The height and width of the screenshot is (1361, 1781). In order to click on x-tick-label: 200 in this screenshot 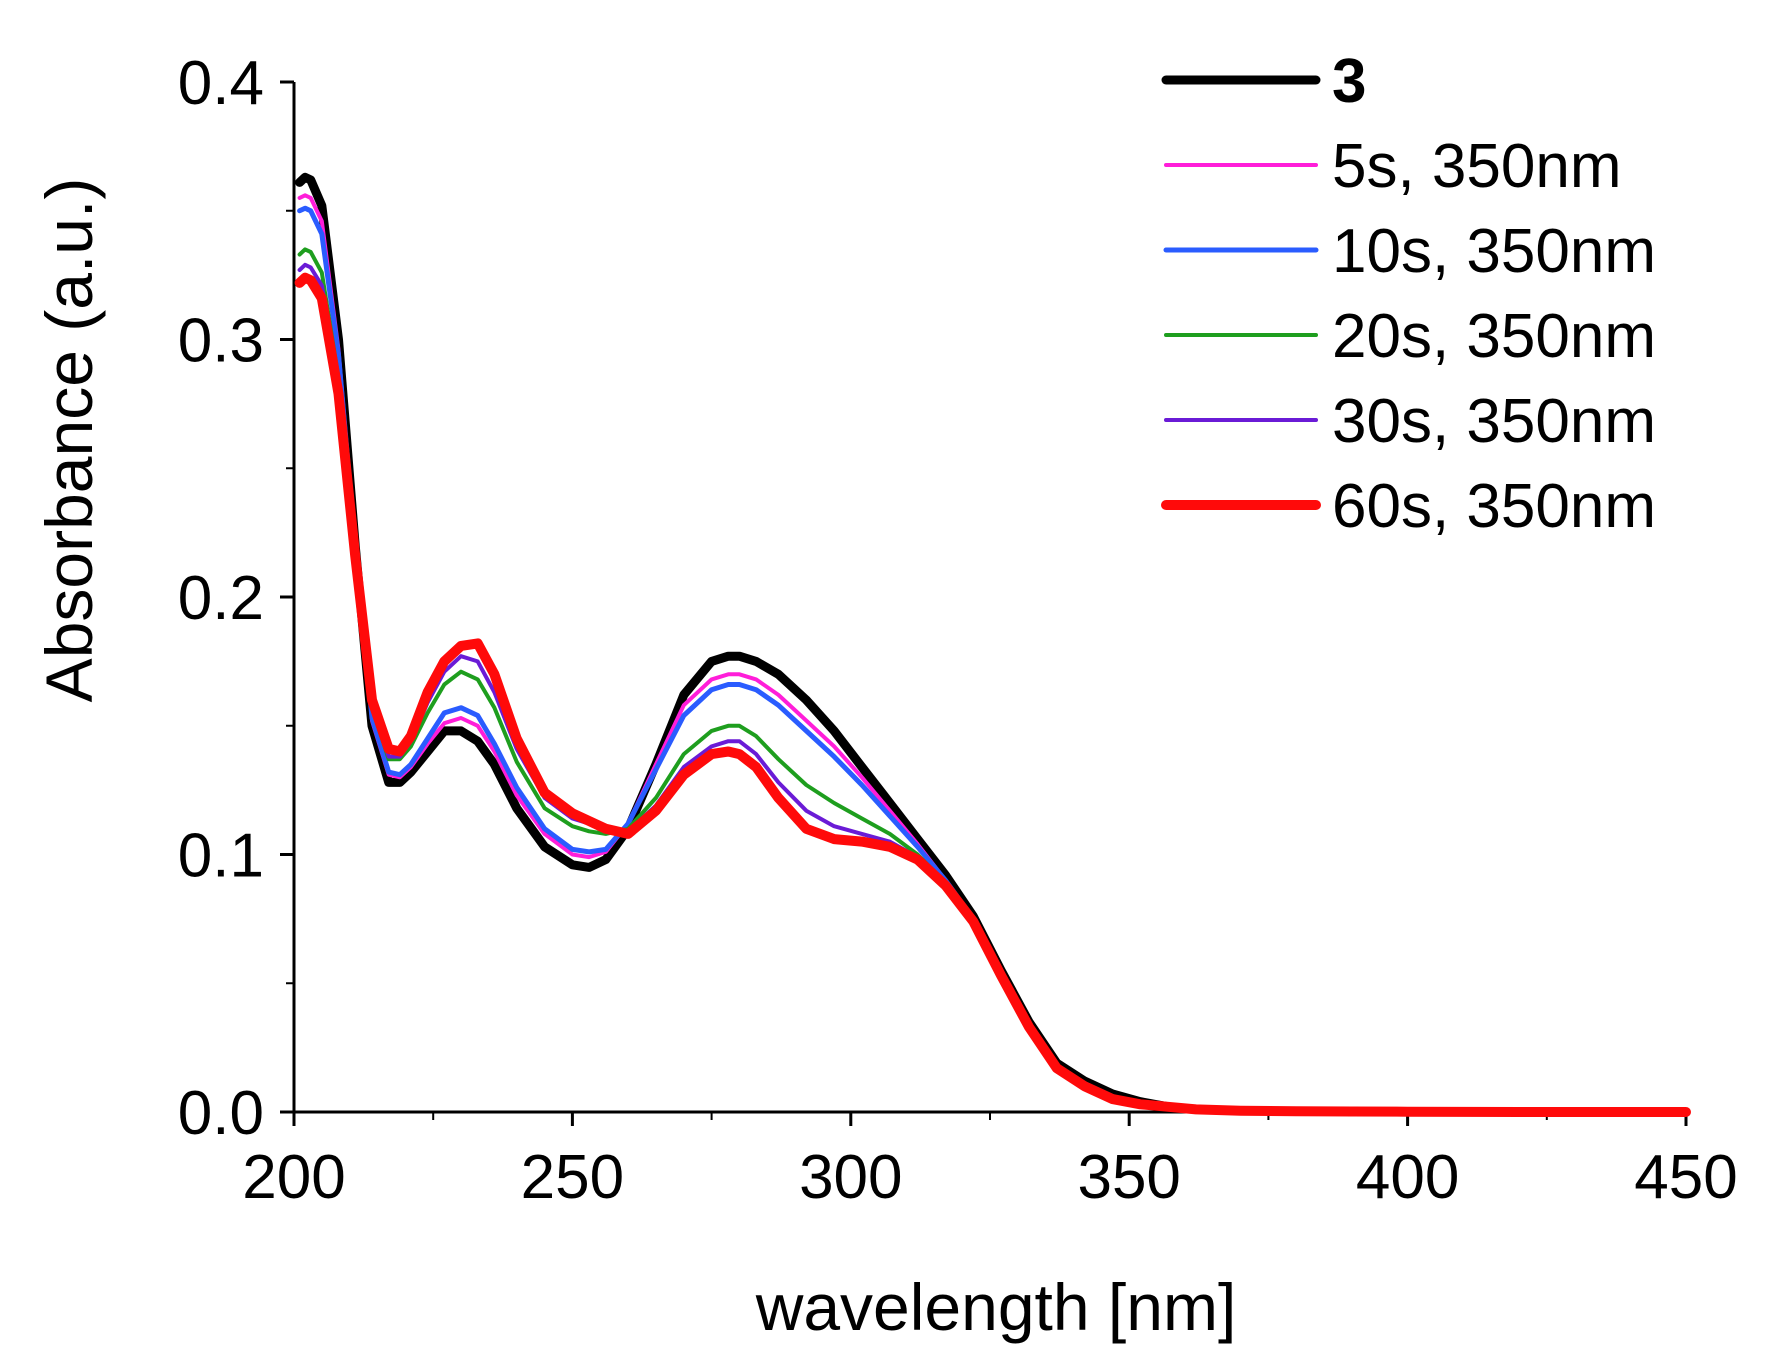, I will do `click(293, 1177)`.